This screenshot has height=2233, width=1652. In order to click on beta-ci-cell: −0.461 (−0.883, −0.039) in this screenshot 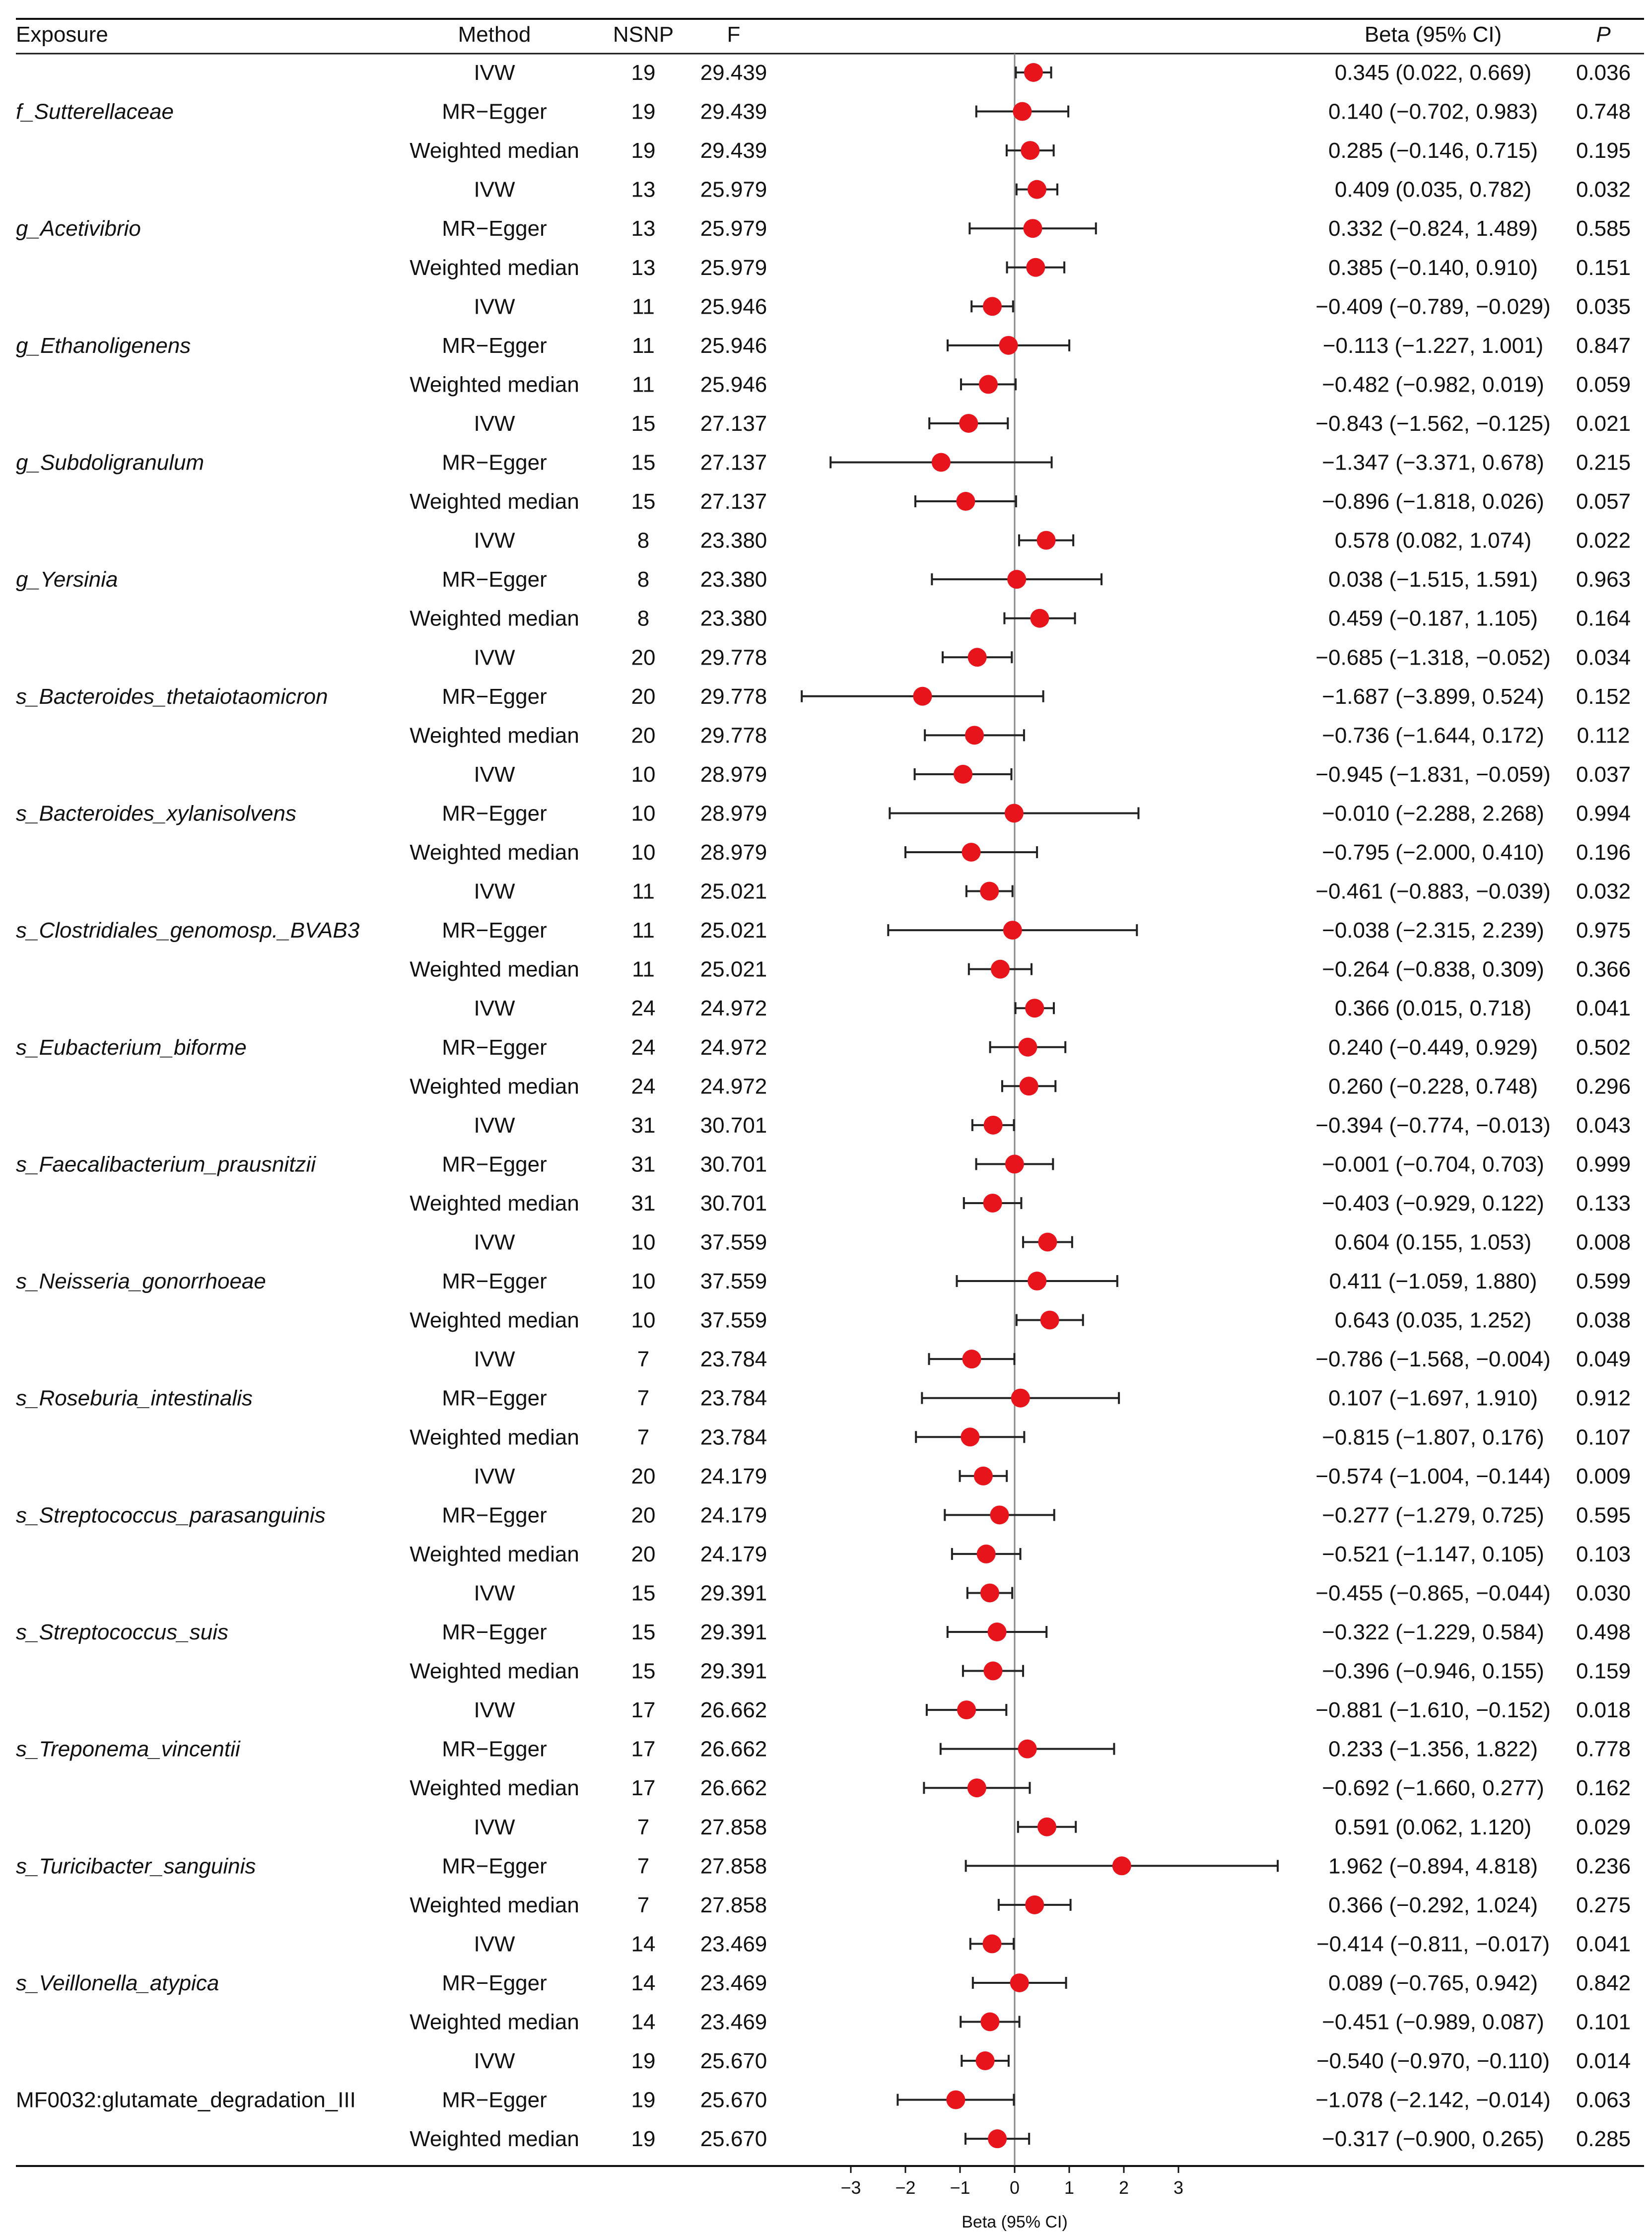, I will do `click(1432, 892)`.